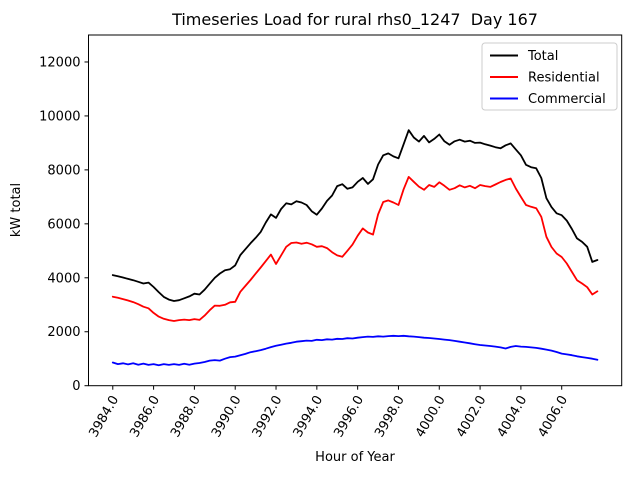 The image size is (640, 480). What do you see at coordinates (76, 386) in the screenshot?
I see `y-tick-label: 0` at bounding box center [76, 386].